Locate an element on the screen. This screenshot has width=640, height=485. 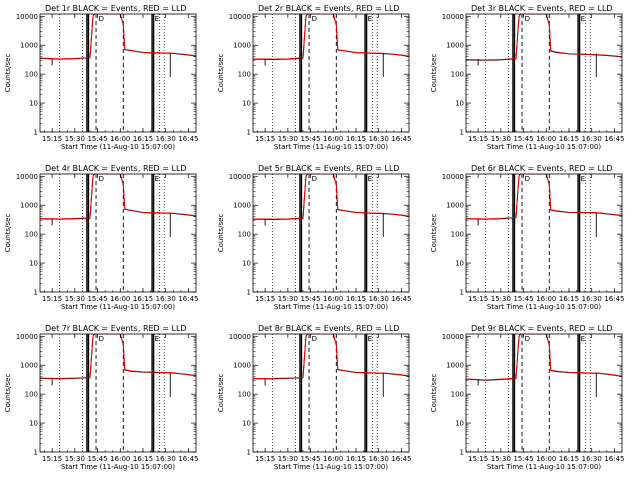
chart-title: Det 1r BLACK = Events, RED = LLD is located at coordinates (116, 8).